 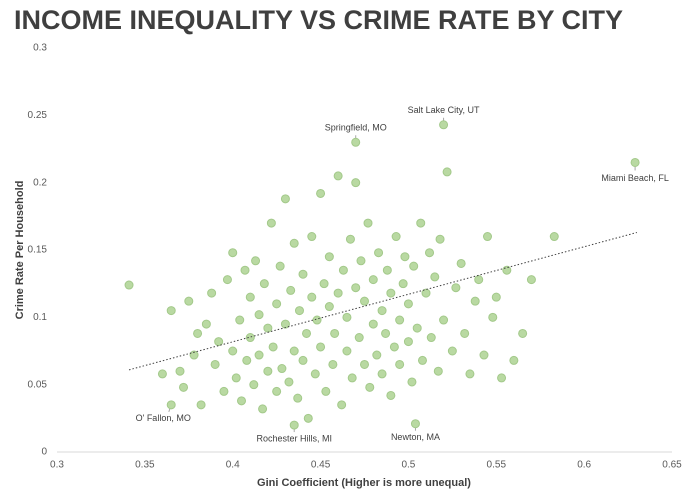 I want to click on chart-title: INCOME INEQUALITY VS CRIME RATE BY CITY, so click(x=318, y=20).